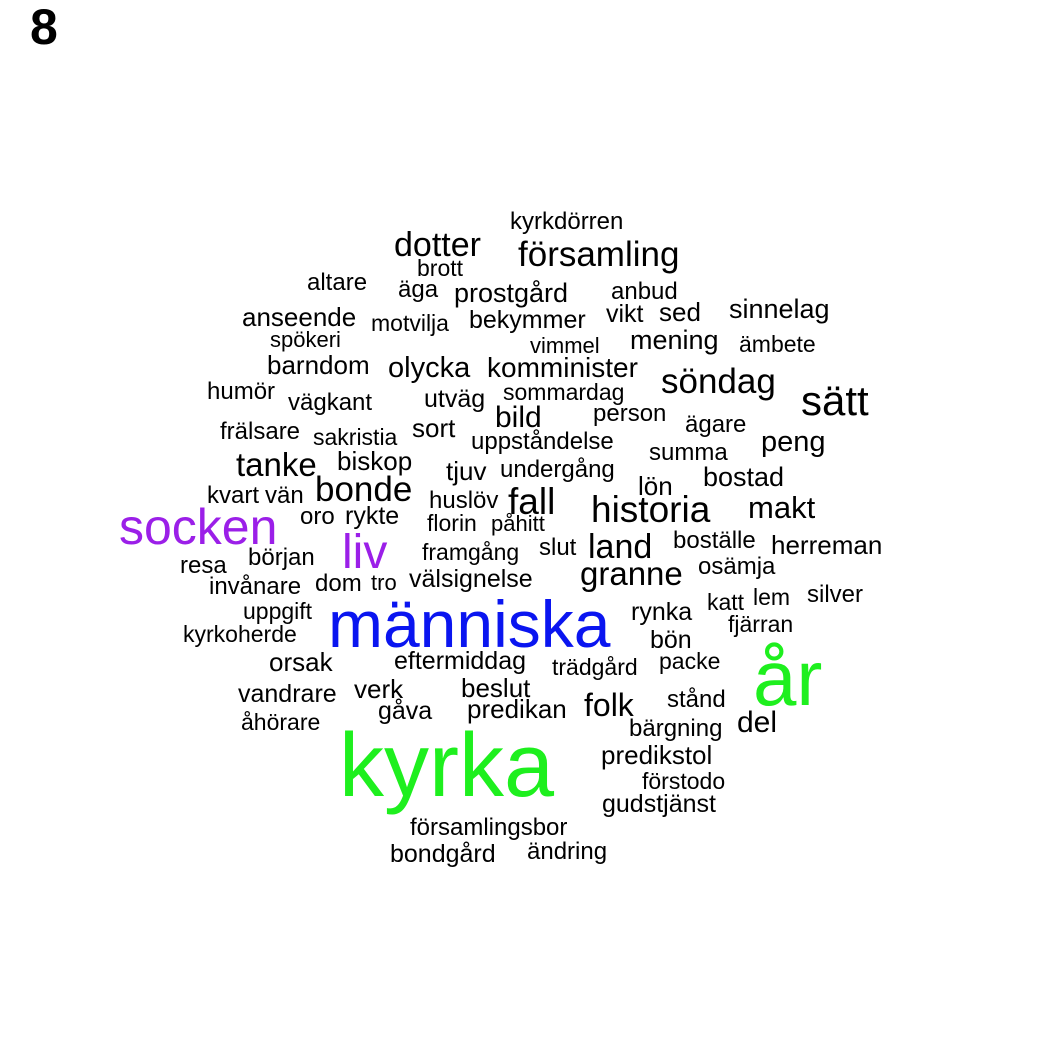 This screenshot has width=1050, height=1050. Describe the element at coordinates (255, 587) in the screenshot. I see `cloud-word-invanare: invånare` at that location.